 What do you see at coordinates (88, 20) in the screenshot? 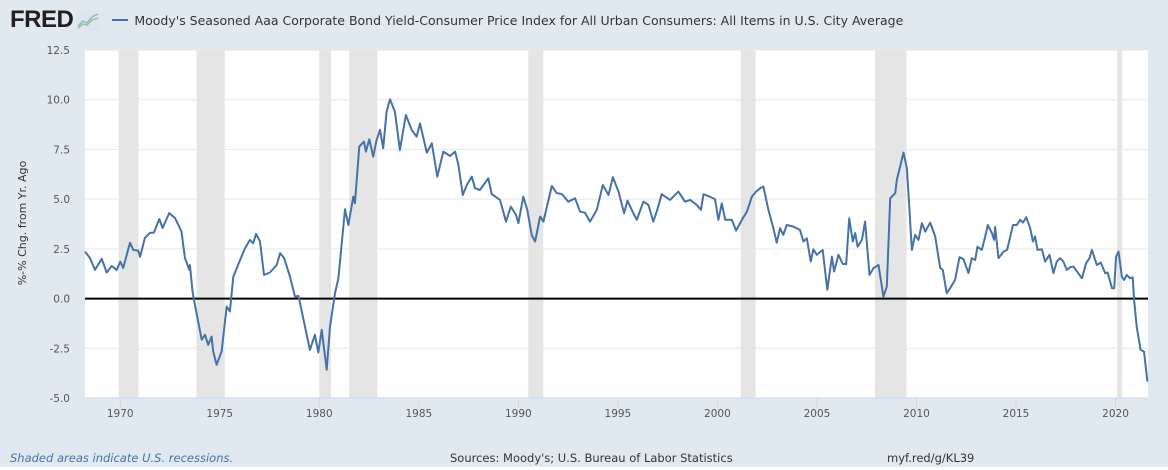
I see `line-graph-icon` at bounding box center [88, 20].